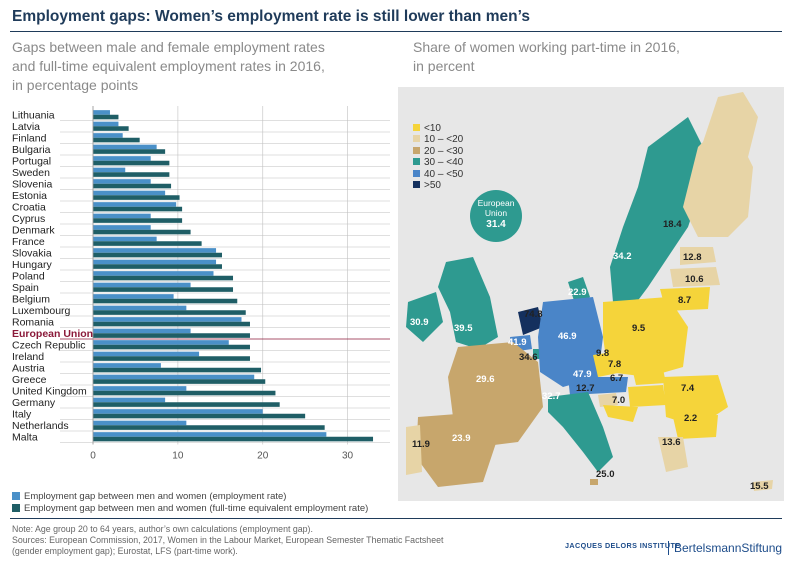  What do you see at coordinates (444, 66) in the screenshot?
I see `map-subtitle-line-2: in percent` at bounding box center [444, 66].